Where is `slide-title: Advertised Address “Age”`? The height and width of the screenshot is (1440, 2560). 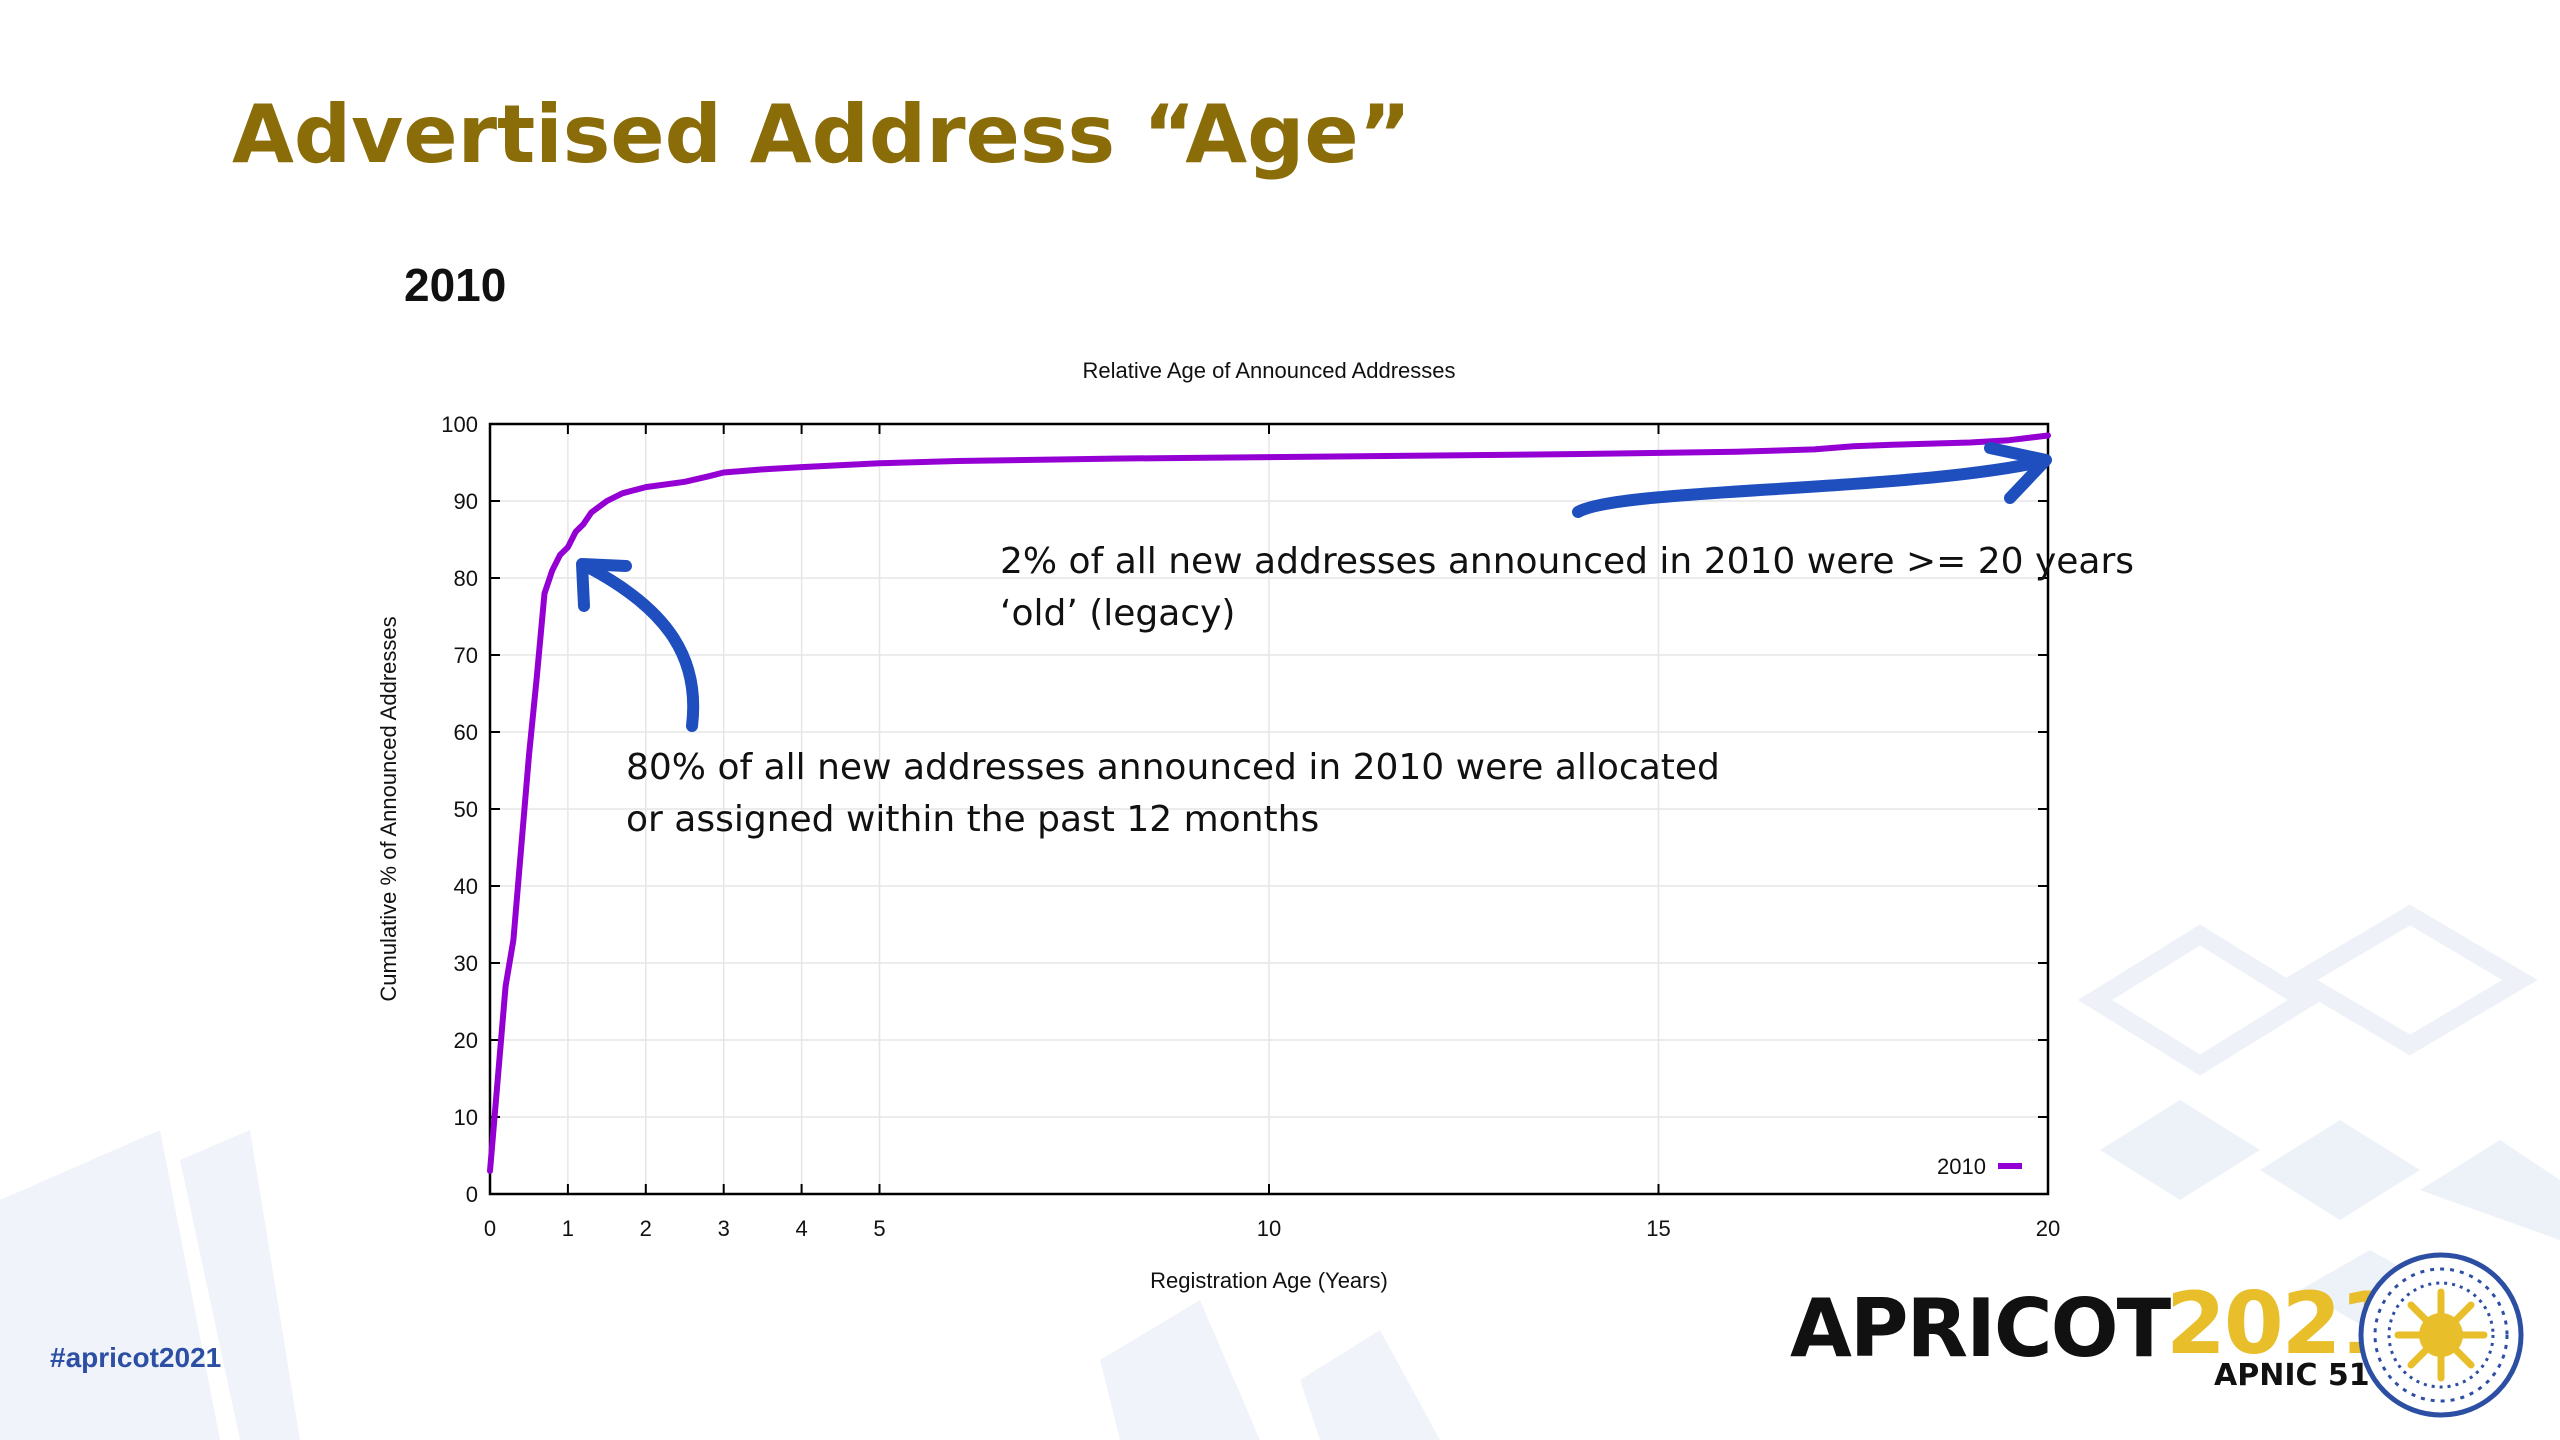 slide-title: Advertised Address “Age” is located at coordinates (822, 134).